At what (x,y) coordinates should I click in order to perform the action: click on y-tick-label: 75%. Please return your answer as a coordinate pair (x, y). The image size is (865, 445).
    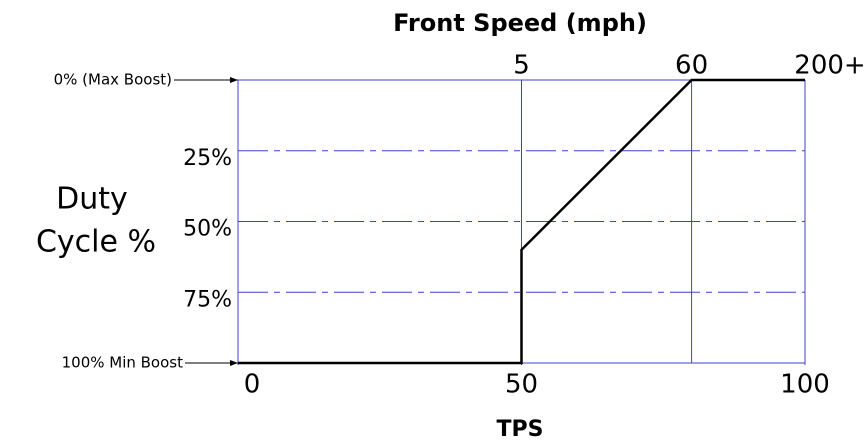
    Looking at the image, I should click on (207, 299).